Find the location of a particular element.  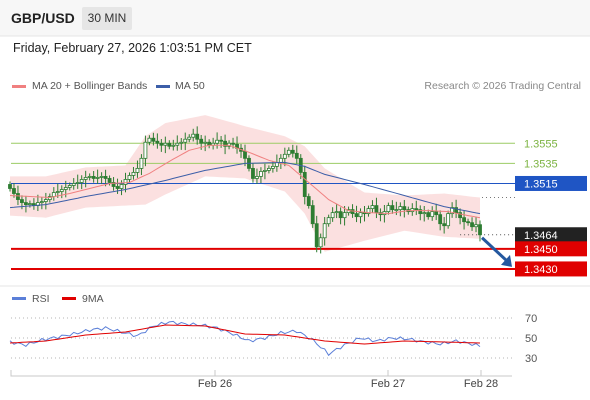

rsi-tick-label: 70 is located at coordinates (531, 319).